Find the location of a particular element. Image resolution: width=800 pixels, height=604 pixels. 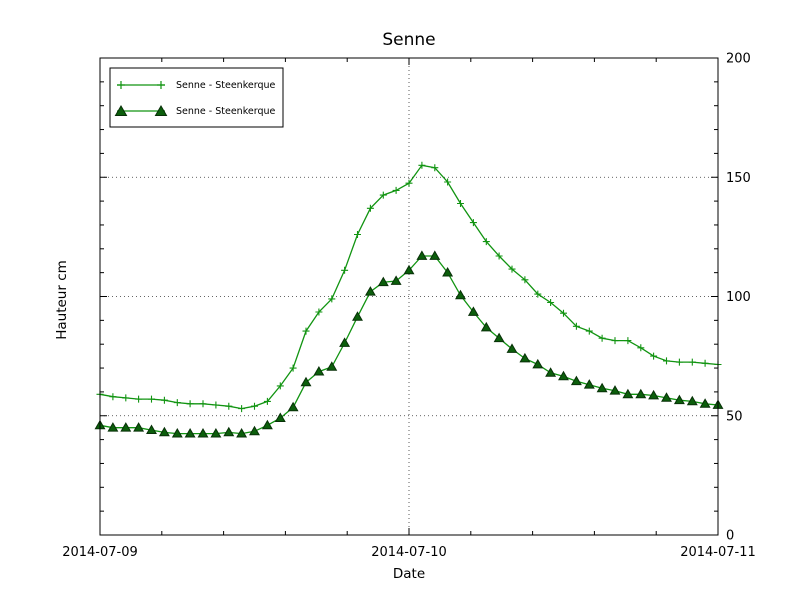

y-tick-label: 50 is located at coordinates (734, 416).